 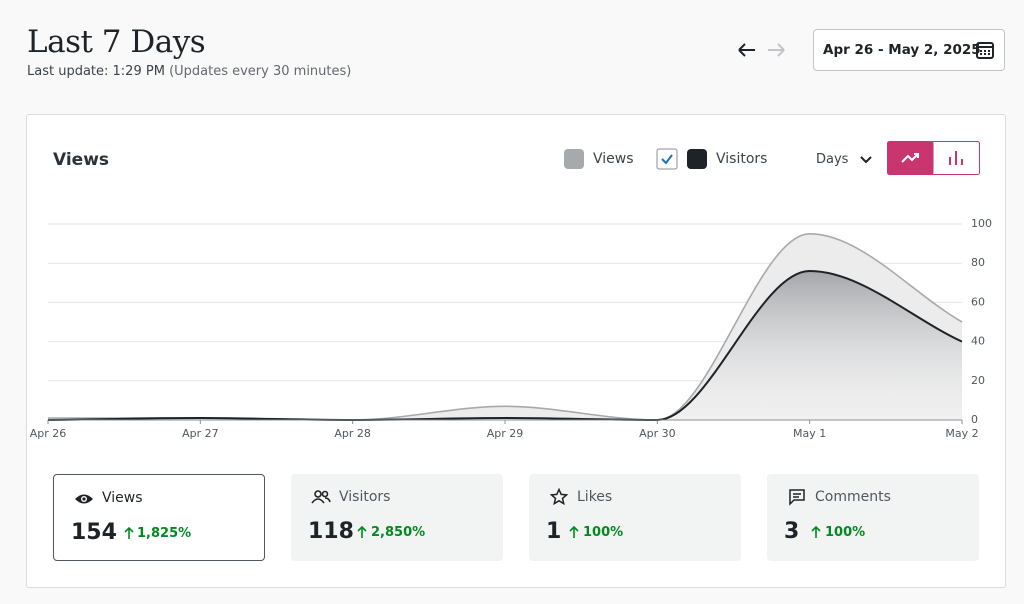 I want to click on line-chart-button, so click(x=910, y=158).